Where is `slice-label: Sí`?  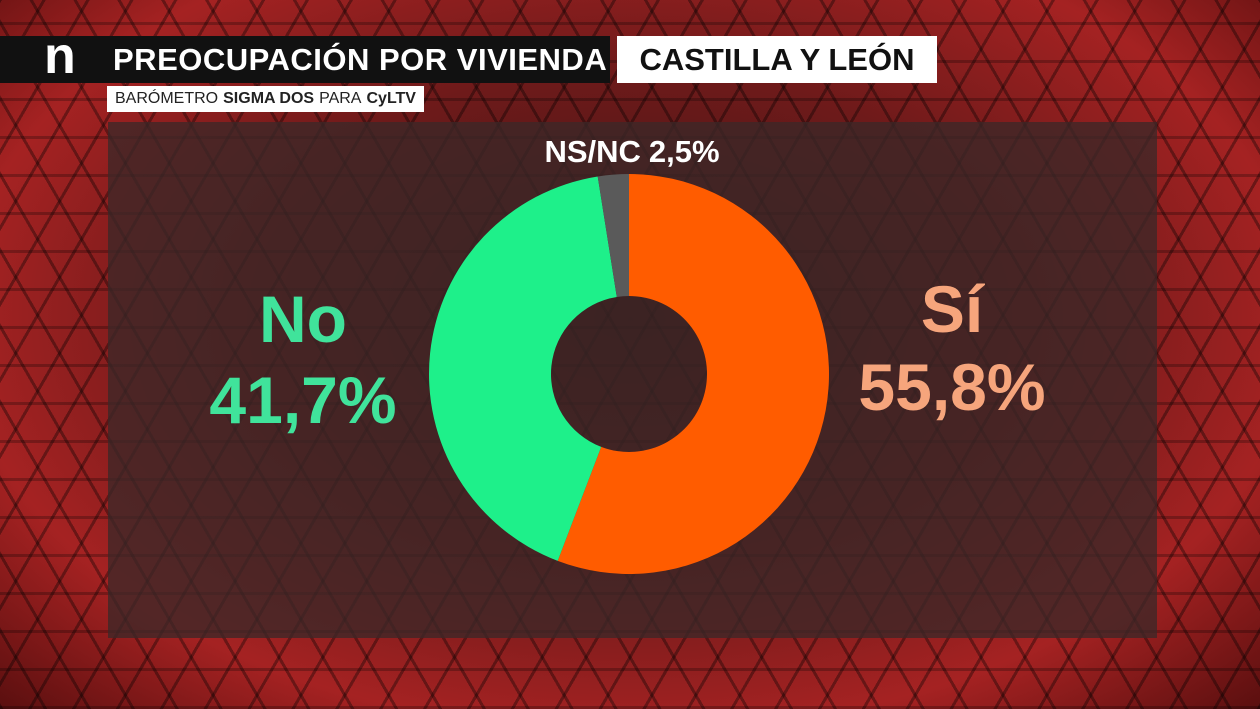 slice-label: Sí is located at coordinates (953, 309).